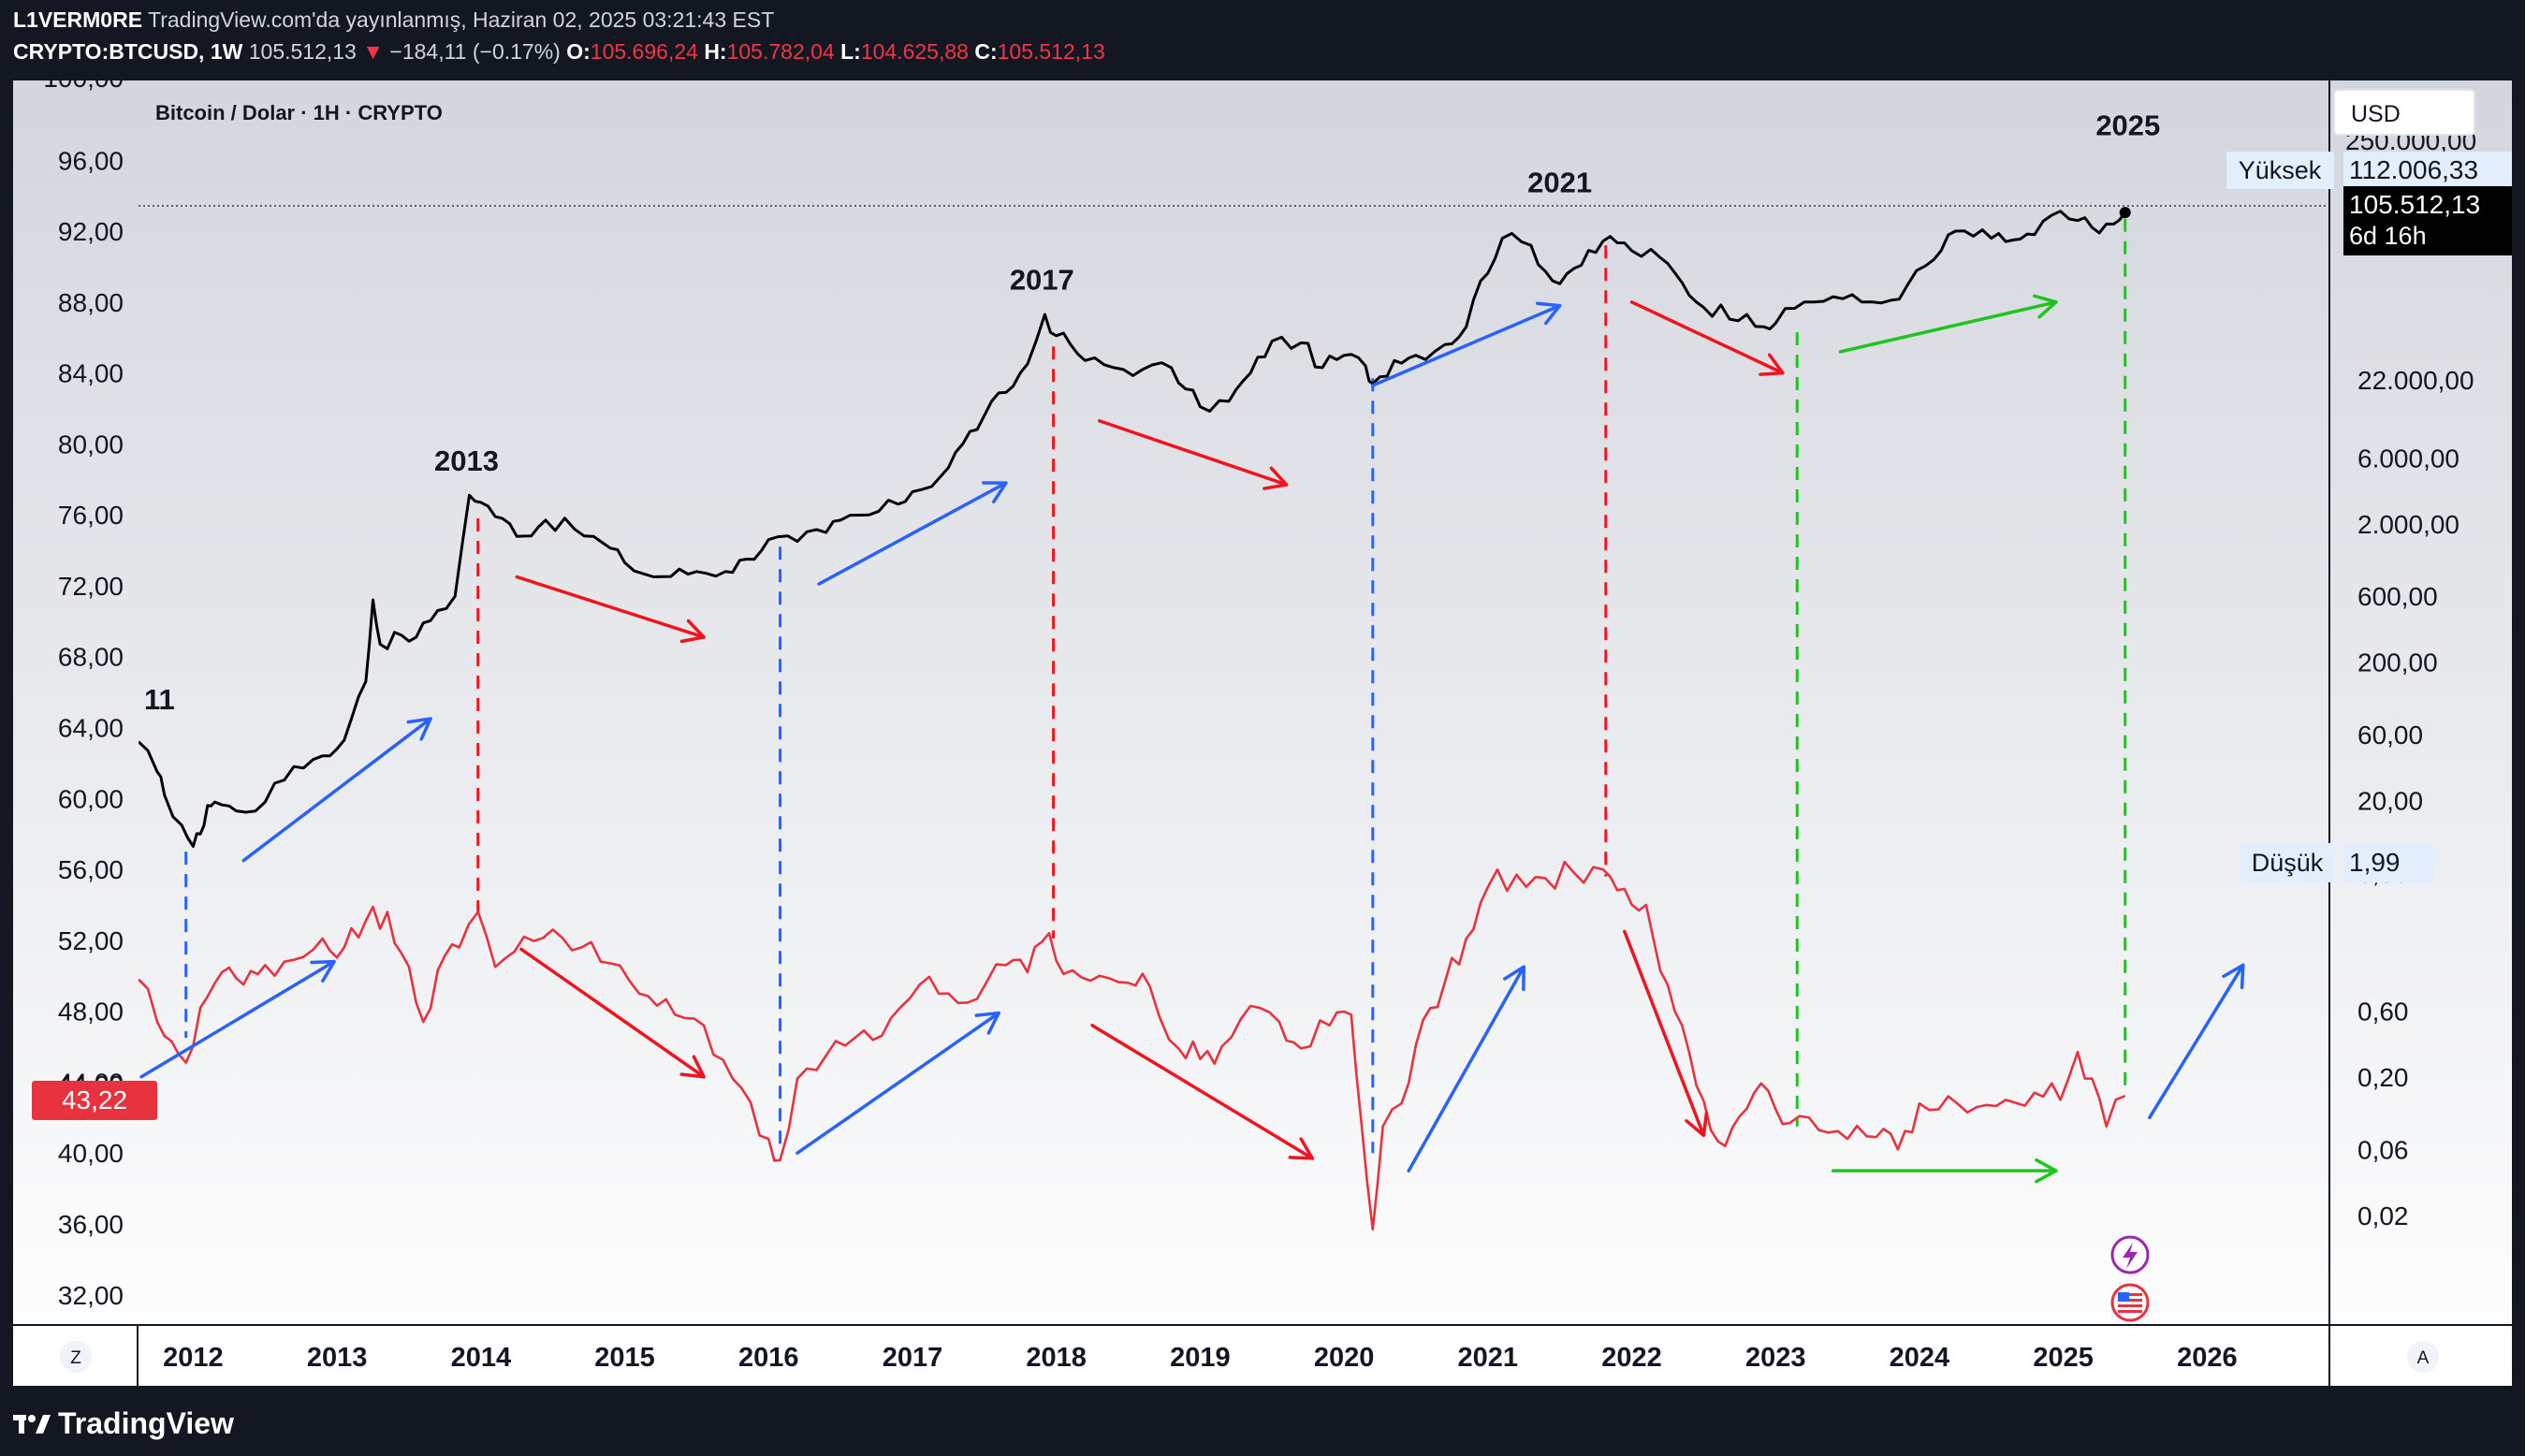 The image size is (2525, 1456). What do you see at coordinates (2397, 596) in the screenshot?
I see `right-axis-tick: 600,00` at bounding box center [2397, 596].